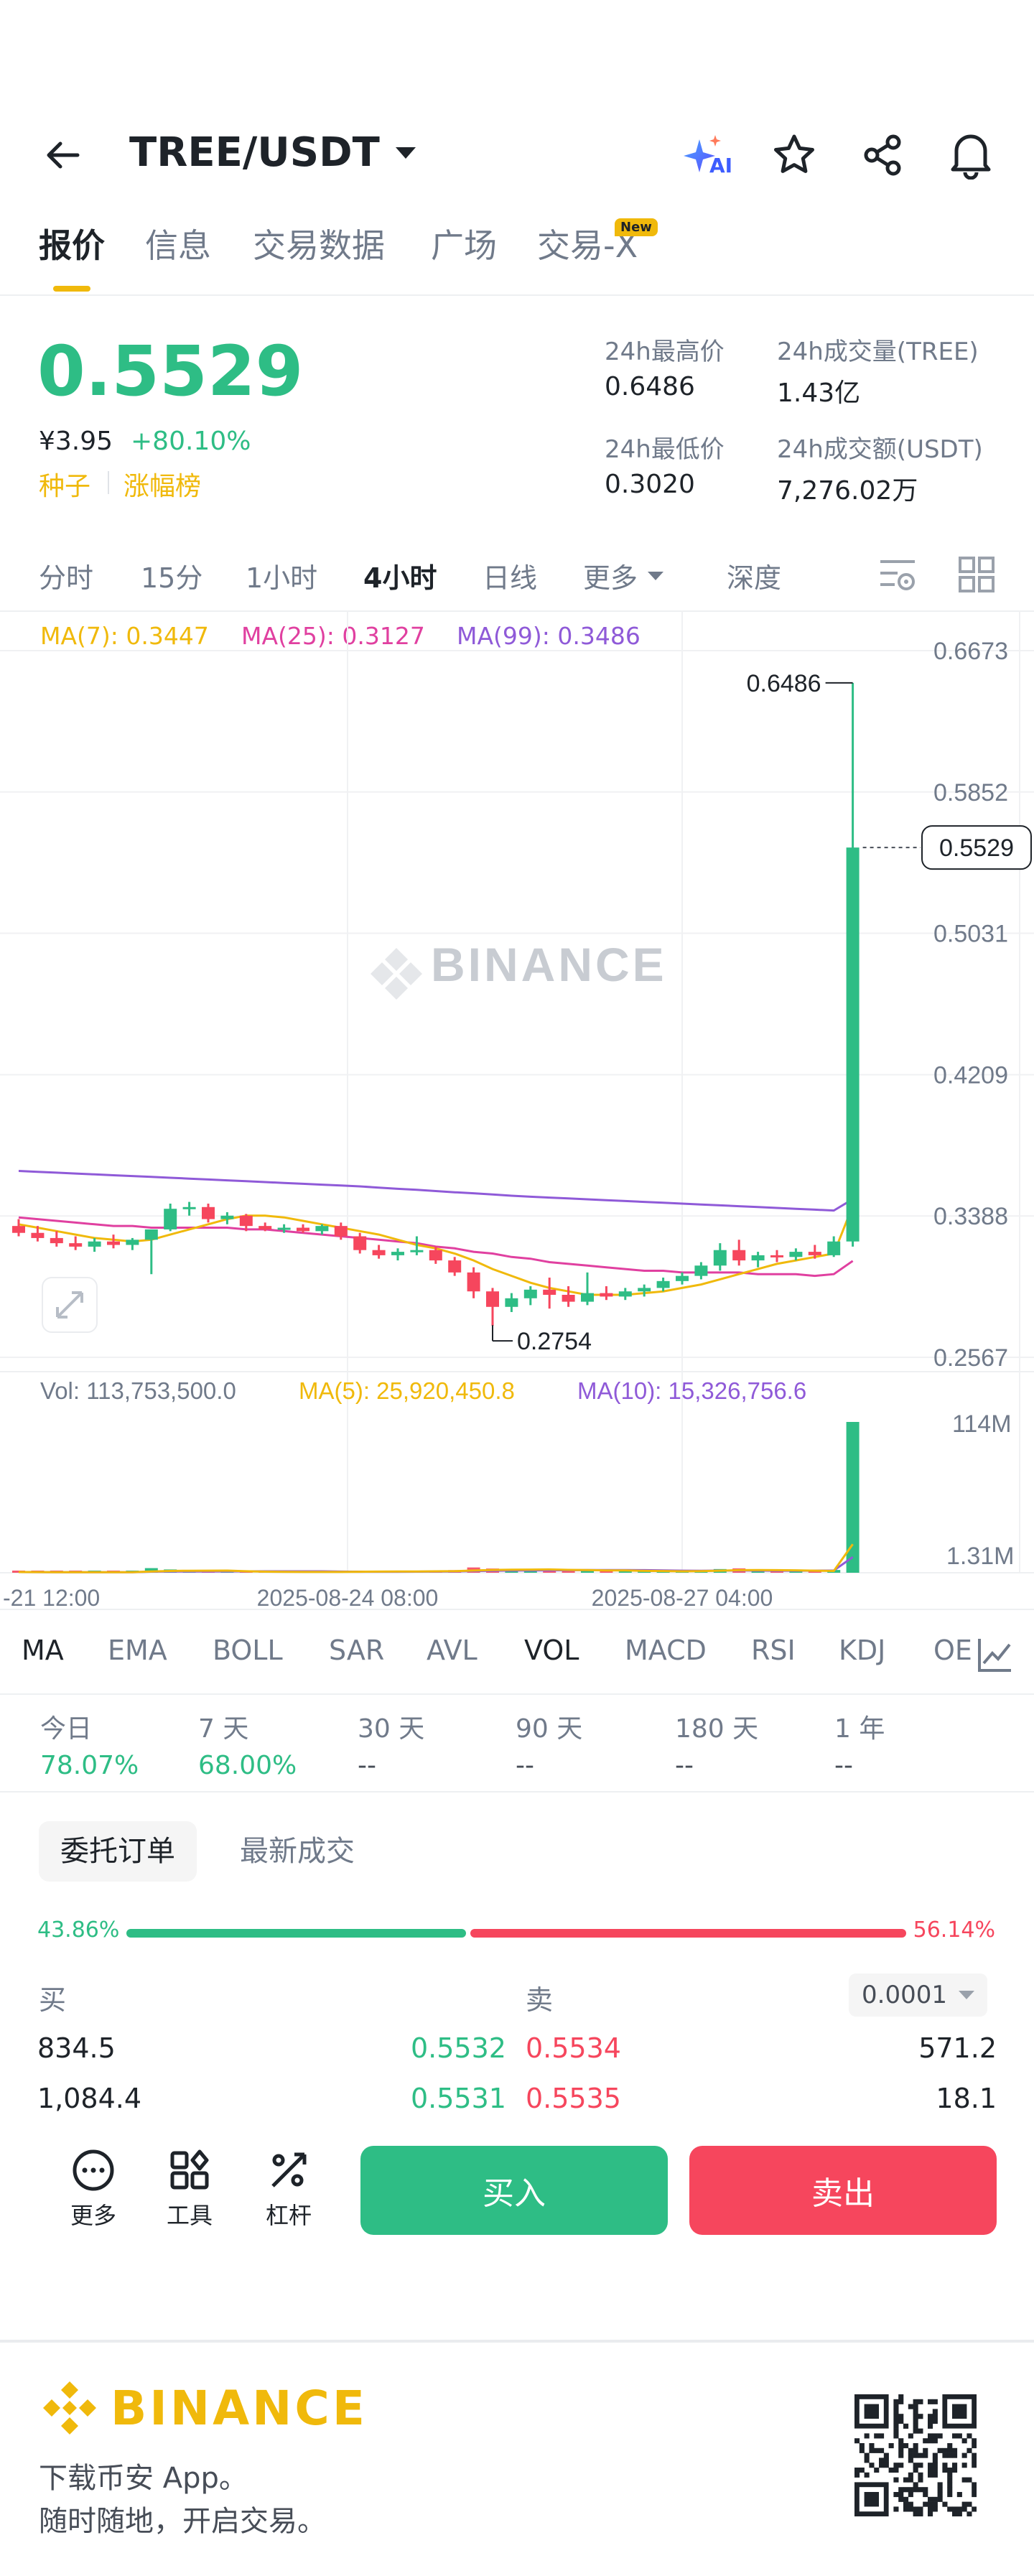  Describe the element at coordinates (400, 578) in the screenshot. I see `interval-4h: 4小时` at that location.